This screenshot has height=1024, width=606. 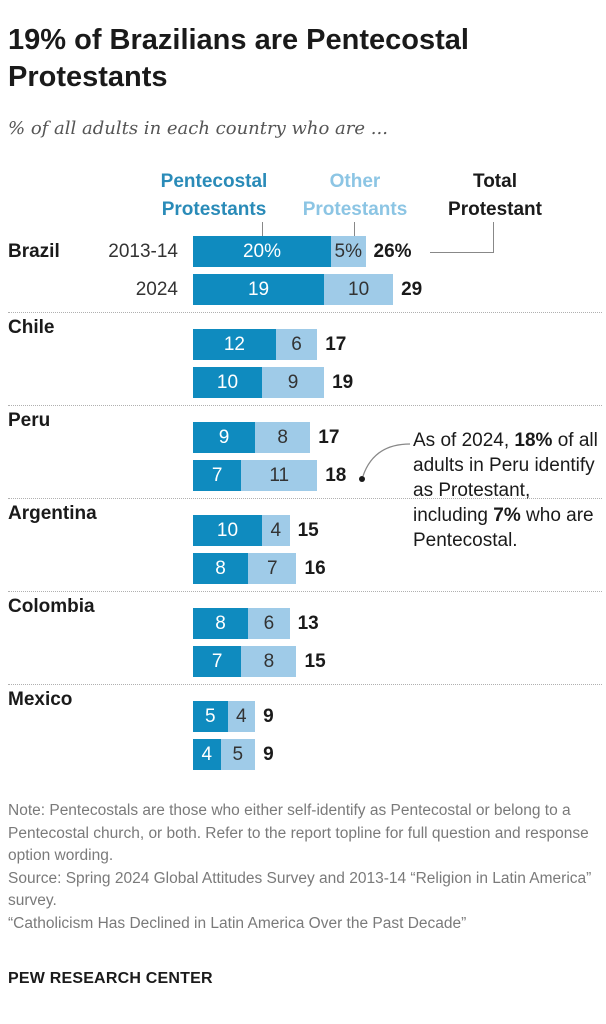 I want to click on legend-other-protestants: Other Protestants, so click(x=355, y=195).